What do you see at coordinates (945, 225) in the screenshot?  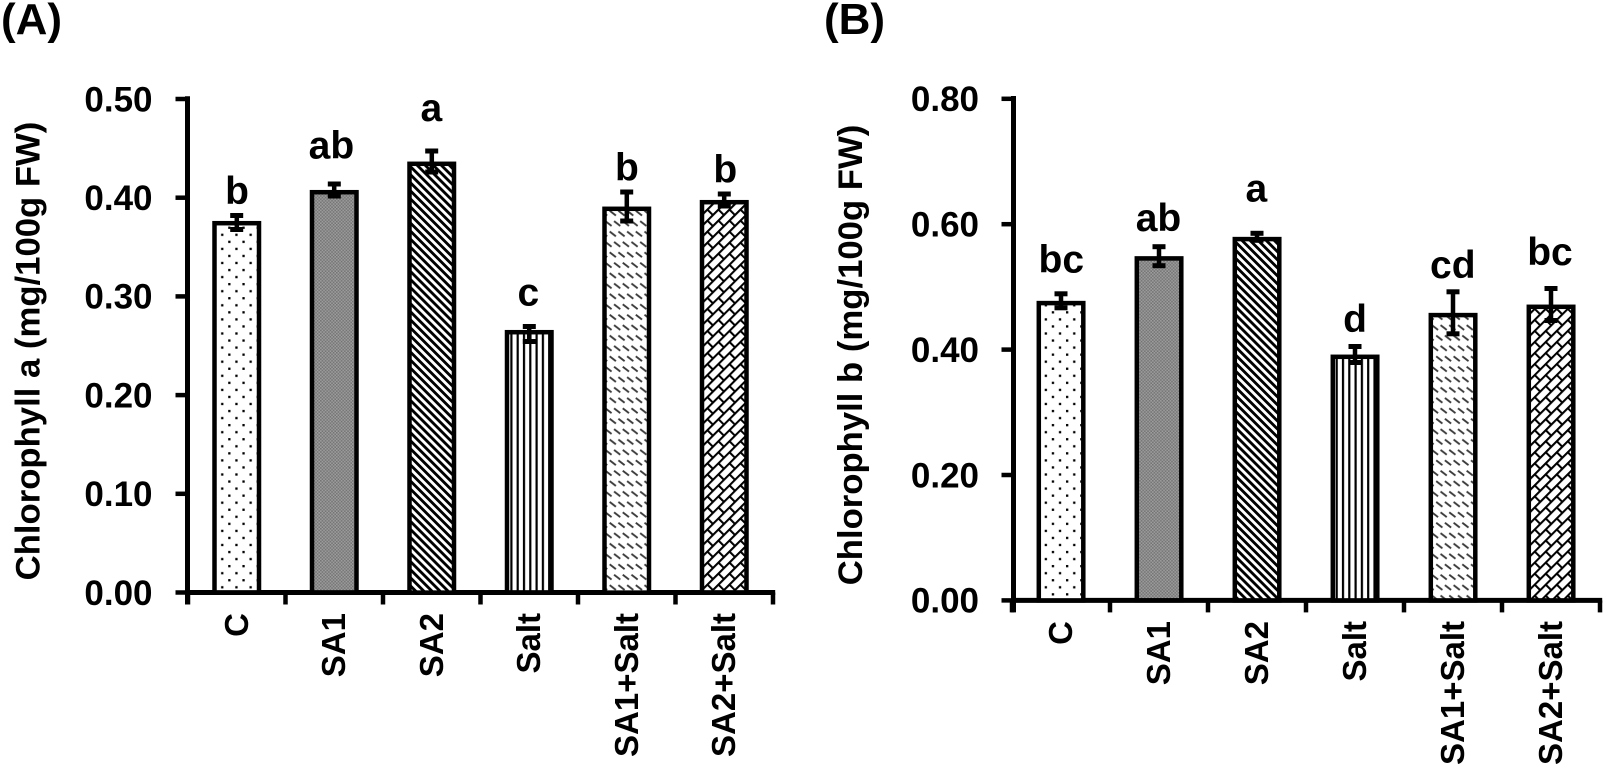 I see `svg-text: 0.60` at bounding box center [945, 225].